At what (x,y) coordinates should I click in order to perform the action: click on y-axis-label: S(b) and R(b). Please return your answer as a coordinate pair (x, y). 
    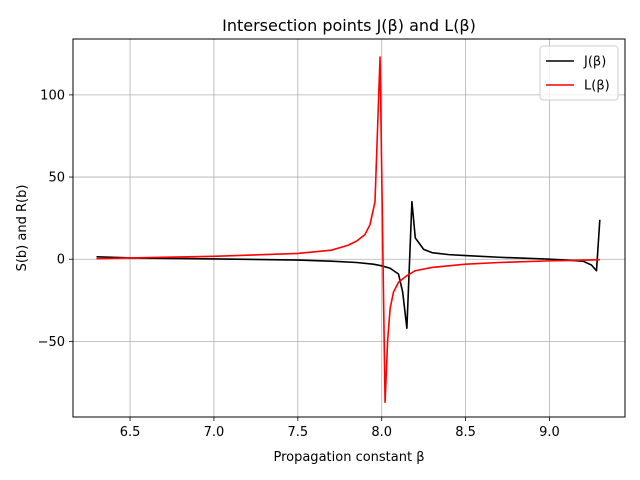
    Looking at the image, I should click on (22, 228).